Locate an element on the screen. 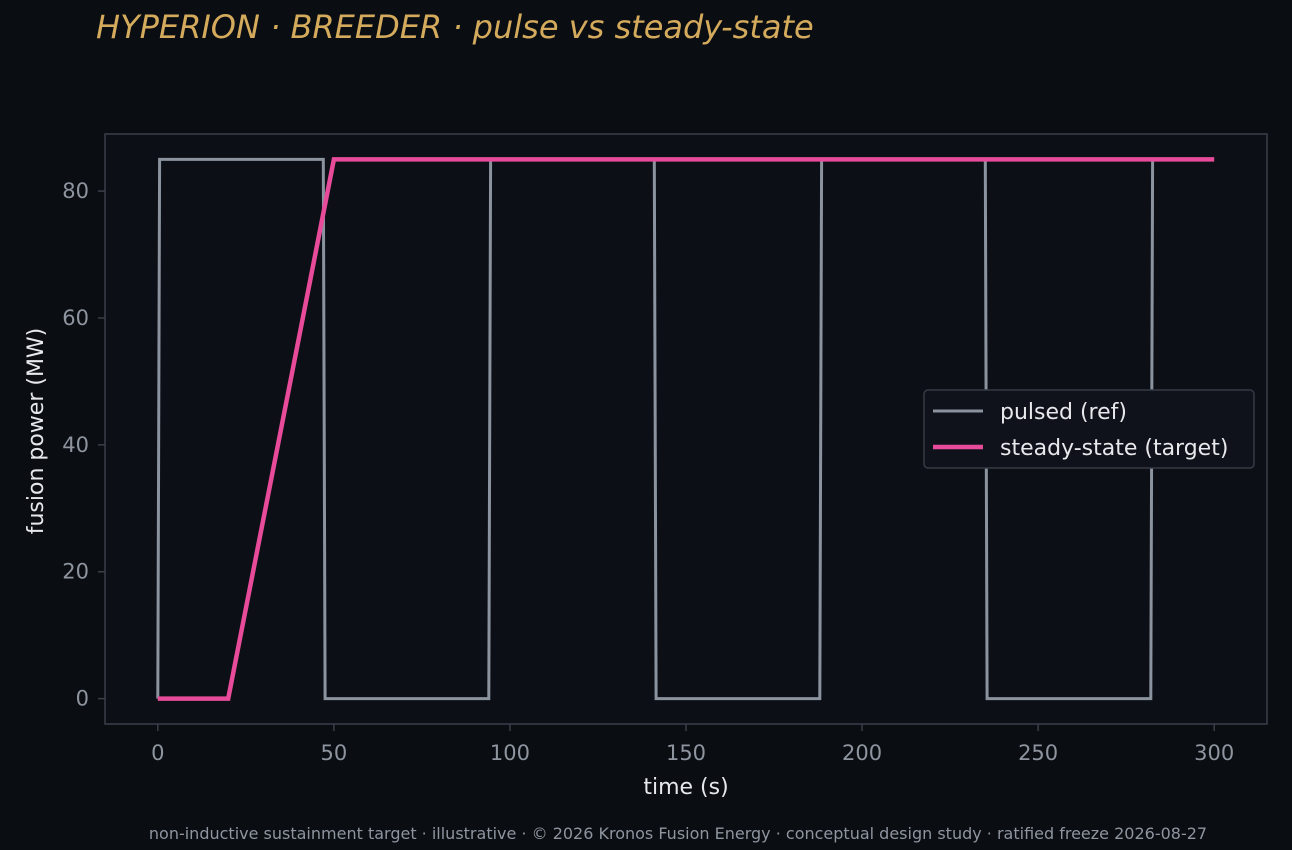  x-tick-label: 200 is located at coordinates (862, 753).